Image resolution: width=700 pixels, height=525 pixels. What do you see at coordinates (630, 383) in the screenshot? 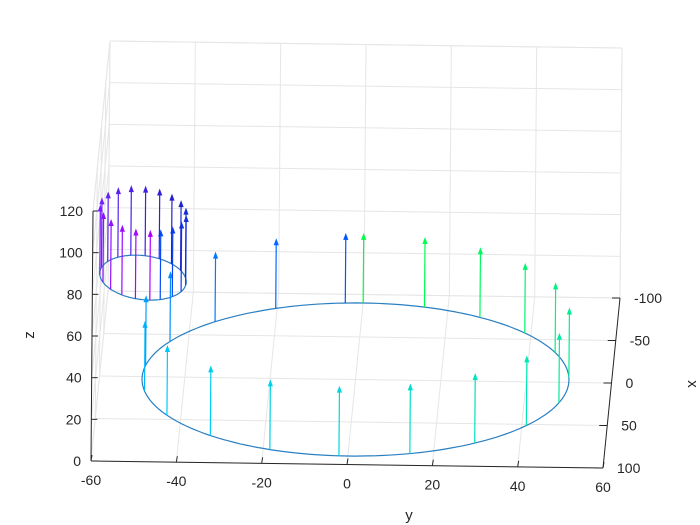
I see `x-tick-label: 0` at bounding box center [630, 383].